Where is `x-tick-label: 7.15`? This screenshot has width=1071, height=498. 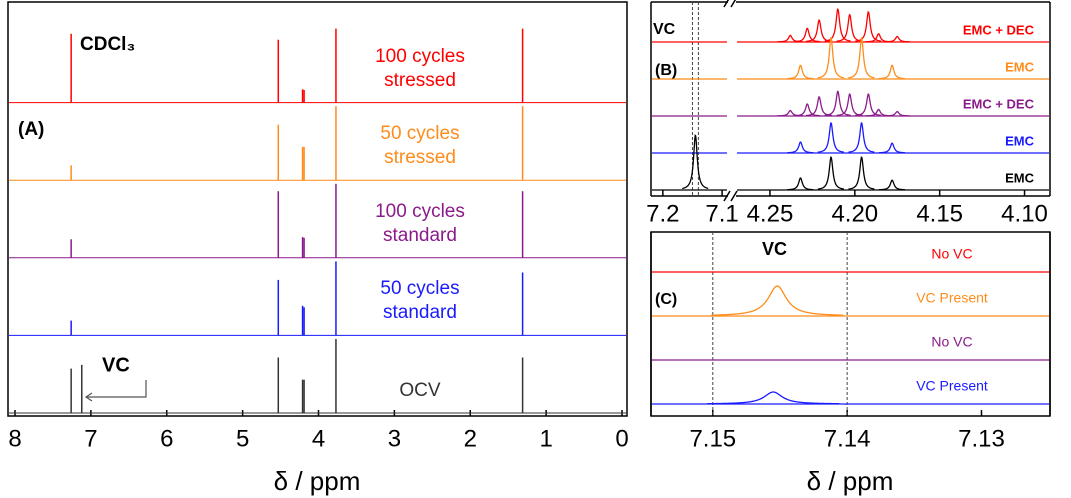
x-tick-label: 7.15 is located at coordinates (712, 438).